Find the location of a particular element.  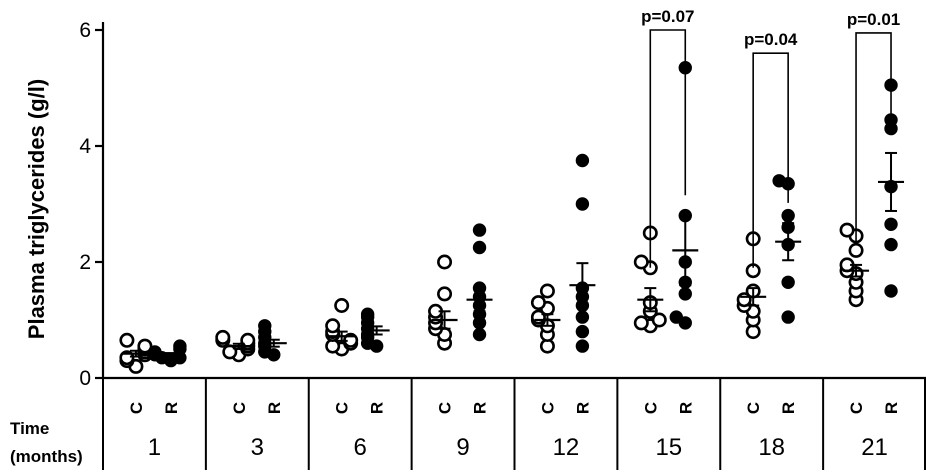

y-axis-label: Plasma triglycerides (g/l) is located at coordinates (36, 209).